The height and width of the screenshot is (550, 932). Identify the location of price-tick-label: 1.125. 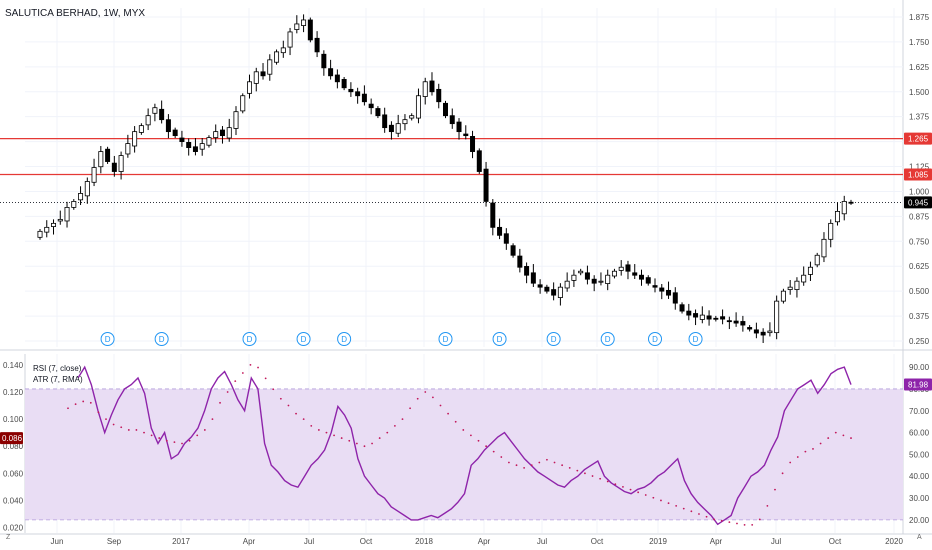
(919, 167).